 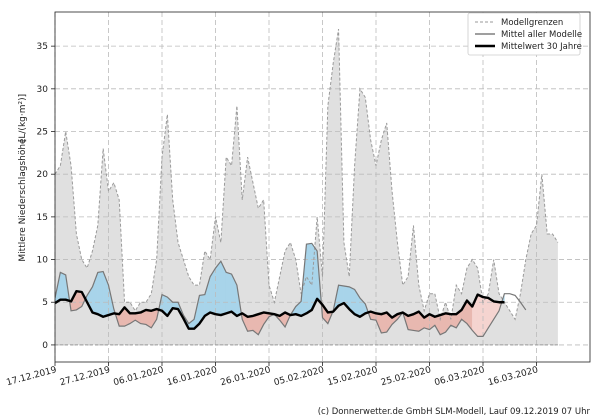 What do you see at coordinates (42, 47) in the screenshot?
I see `y-tick-label: 35` at bounding box center [42, 47].